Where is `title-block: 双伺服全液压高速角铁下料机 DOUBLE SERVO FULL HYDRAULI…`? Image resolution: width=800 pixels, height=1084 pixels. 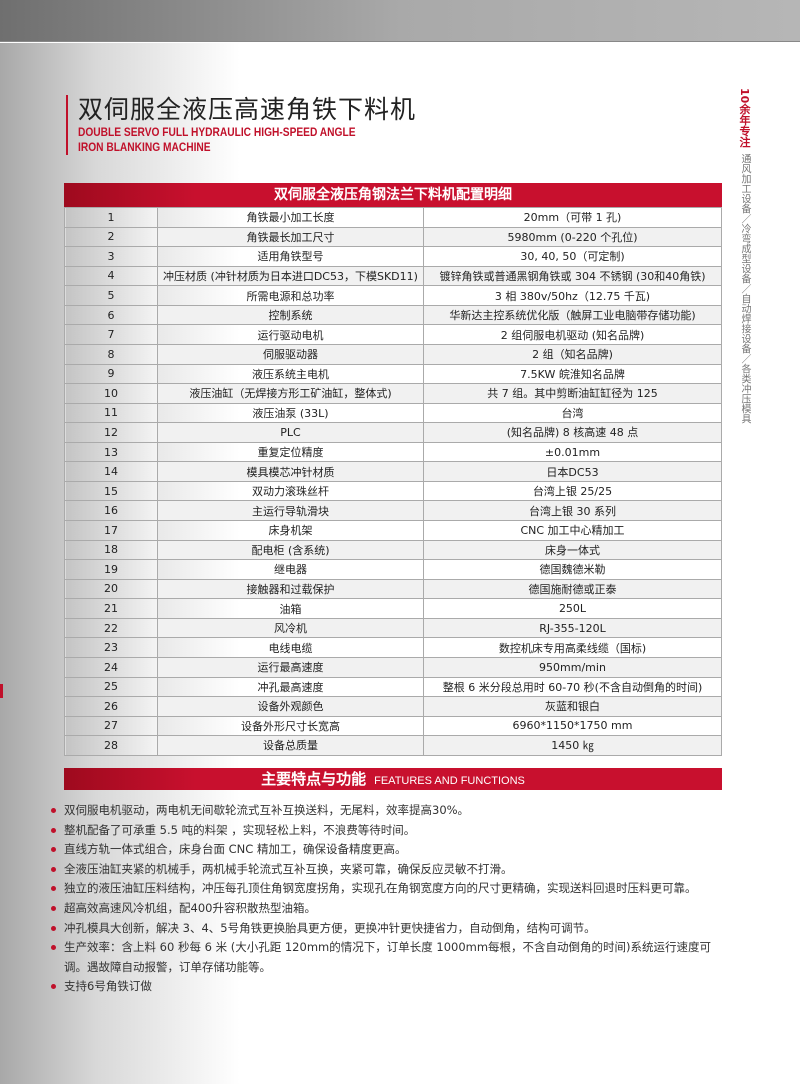 title-block: 双伺服全液压高速角铁下料机 DOUBLE SERVO FULL HYDRAULI… is located at coordinates (241, 125).